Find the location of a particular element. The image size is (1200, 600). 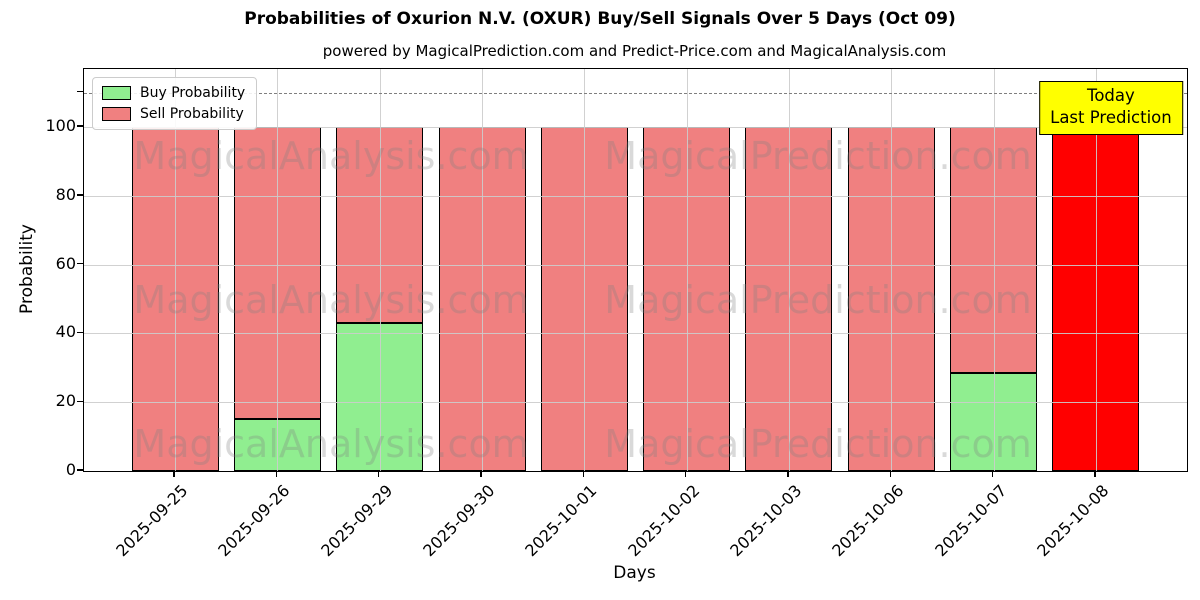

legend-label-buy: Buy Probability is located at coordinates (193, 93).